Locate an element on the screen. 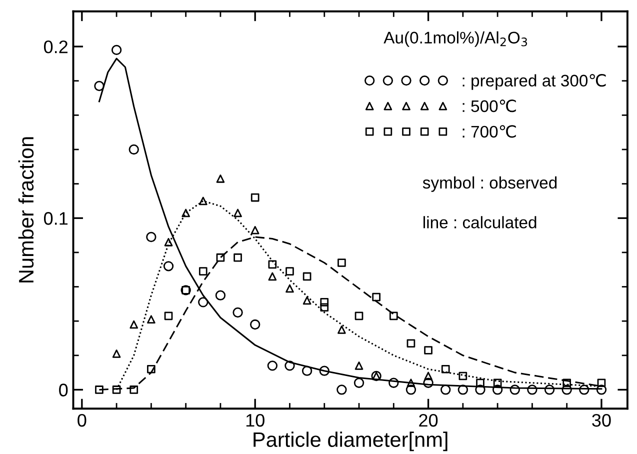 This screenshot has width=637, height=454. x-tick-label: 10 is located at coordinates (255, 420).